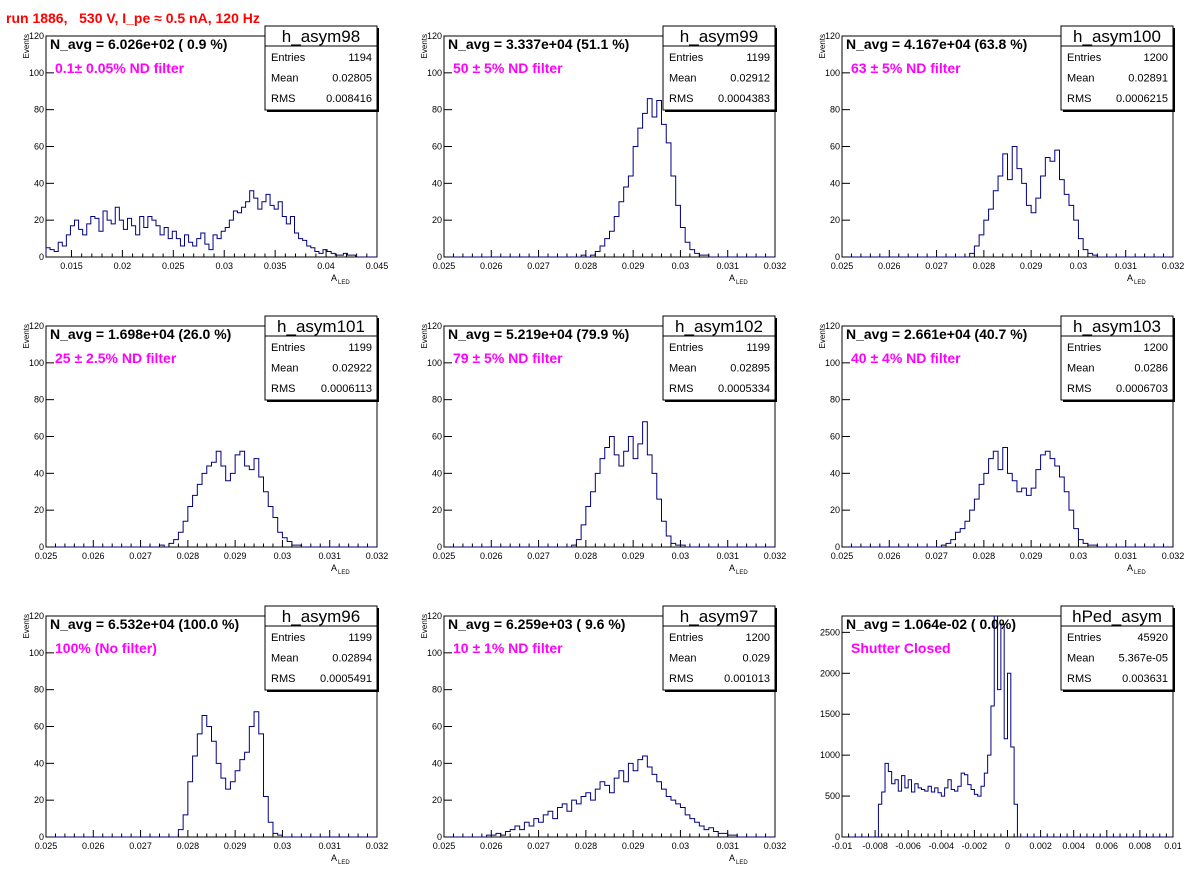 The image size is (1196, 872). Describe the element at coordinates (1142, 99) in the screenshot. I see `stats-value-rms: 0.0006215` at that location.